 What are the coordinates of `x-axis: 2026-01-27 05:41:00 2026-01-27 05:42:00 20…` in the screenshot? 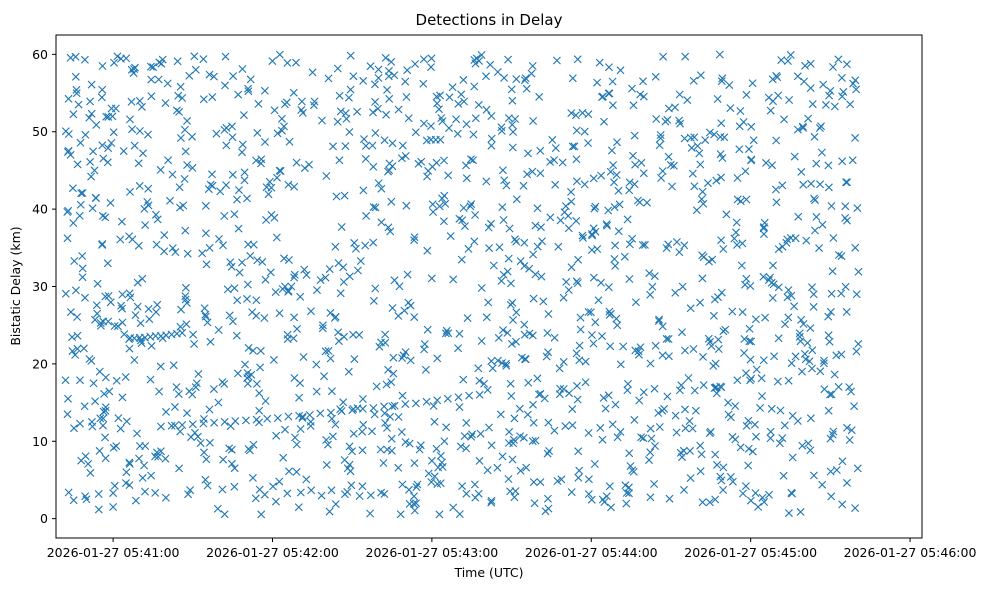 It's located at (511, 549).